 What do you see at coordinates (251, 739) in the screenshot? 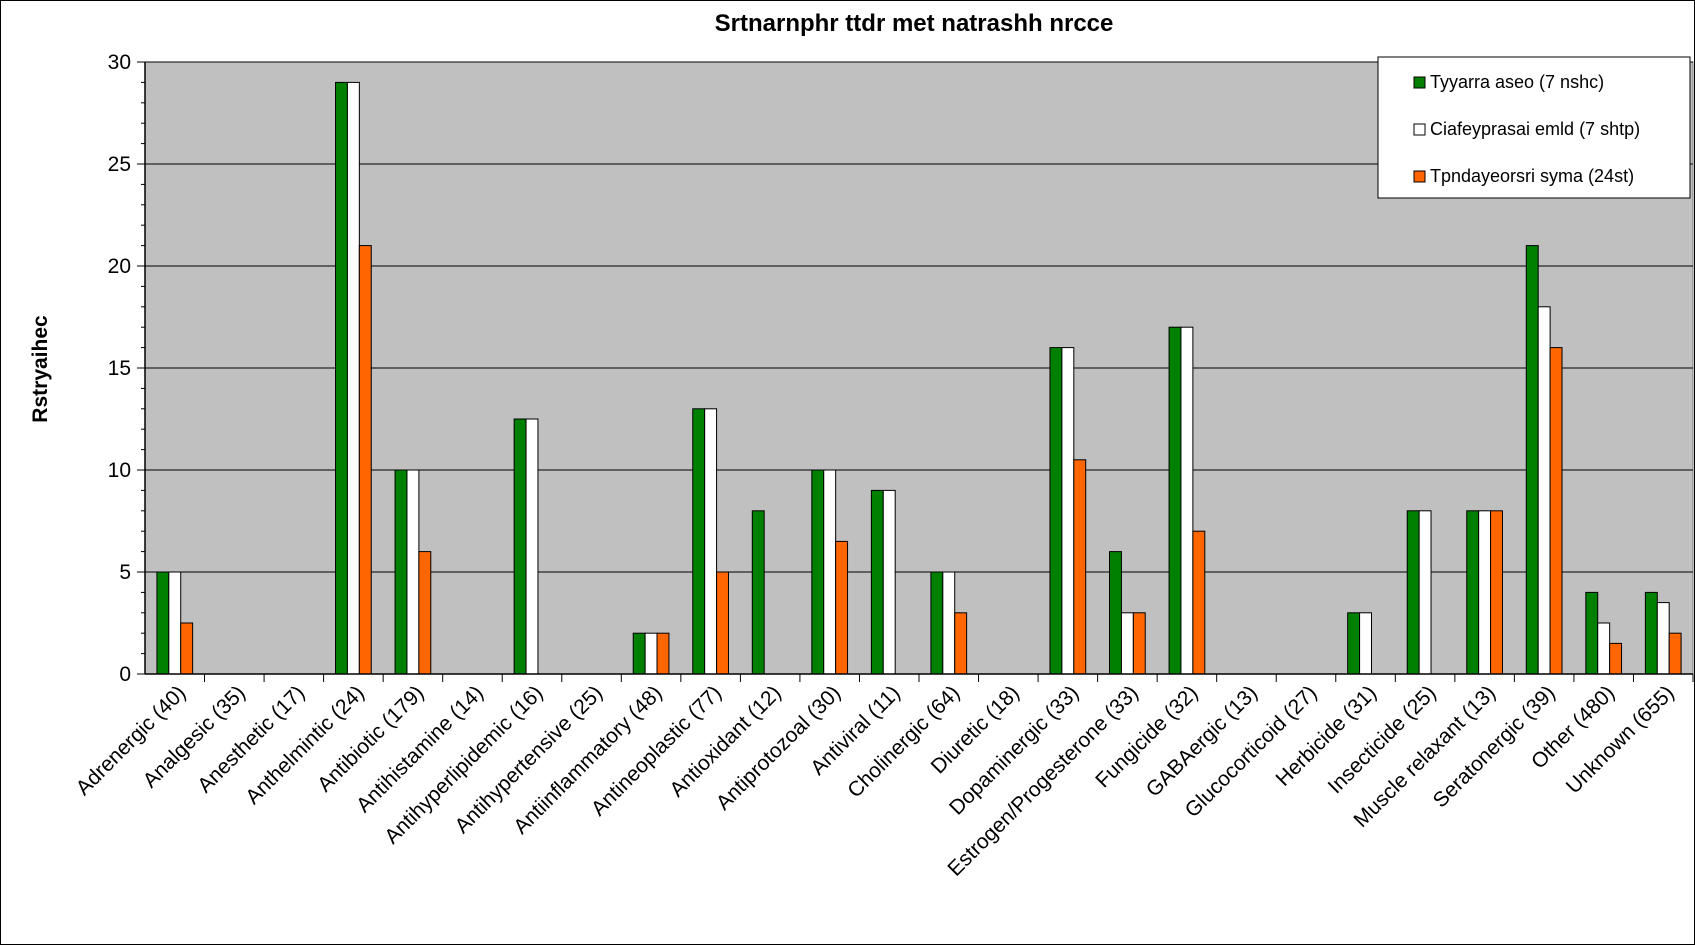
I see `x-tick-label: Anesthetic (17)` at bounding box center [251, 739].